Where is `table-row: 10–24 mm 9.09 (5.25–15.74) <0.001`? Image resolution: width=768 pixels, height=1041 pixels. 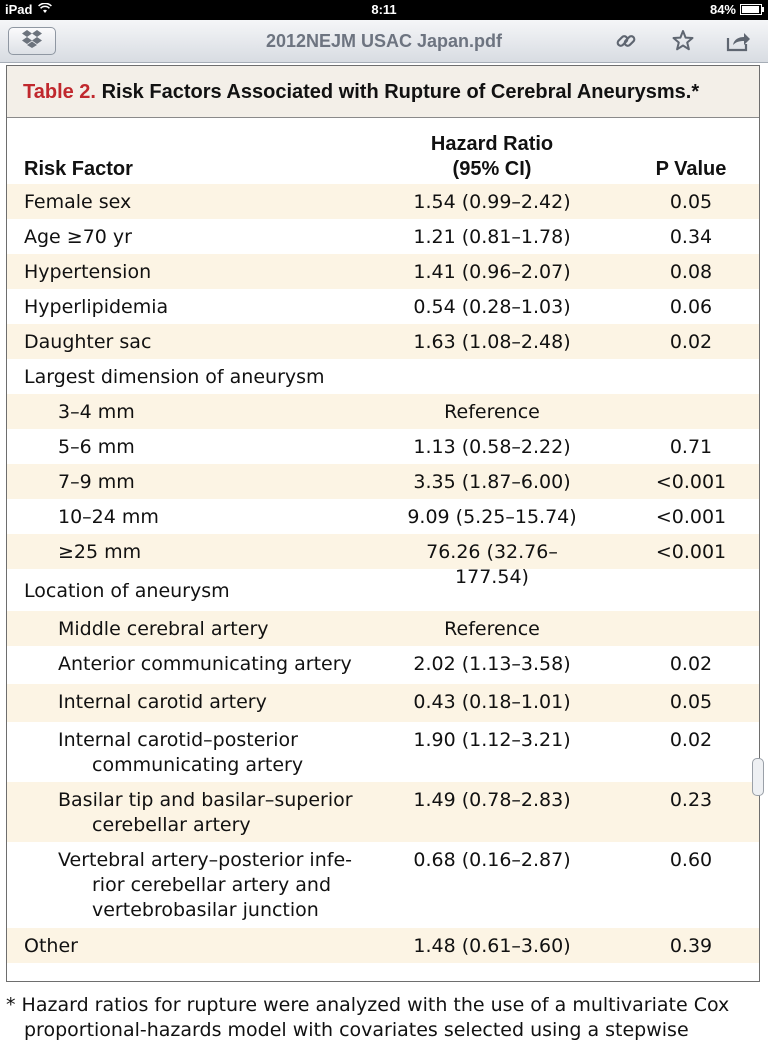 table-row: 10–24 mm 9.09 (5.25–15.74) <0.001 is located at coordinates (383, 516).